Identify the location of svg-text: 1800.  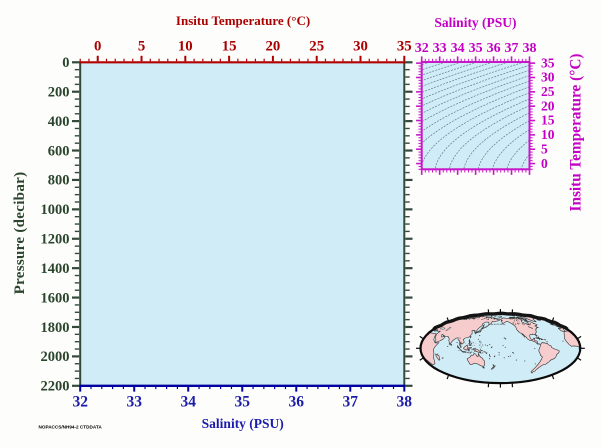
(55, 328).